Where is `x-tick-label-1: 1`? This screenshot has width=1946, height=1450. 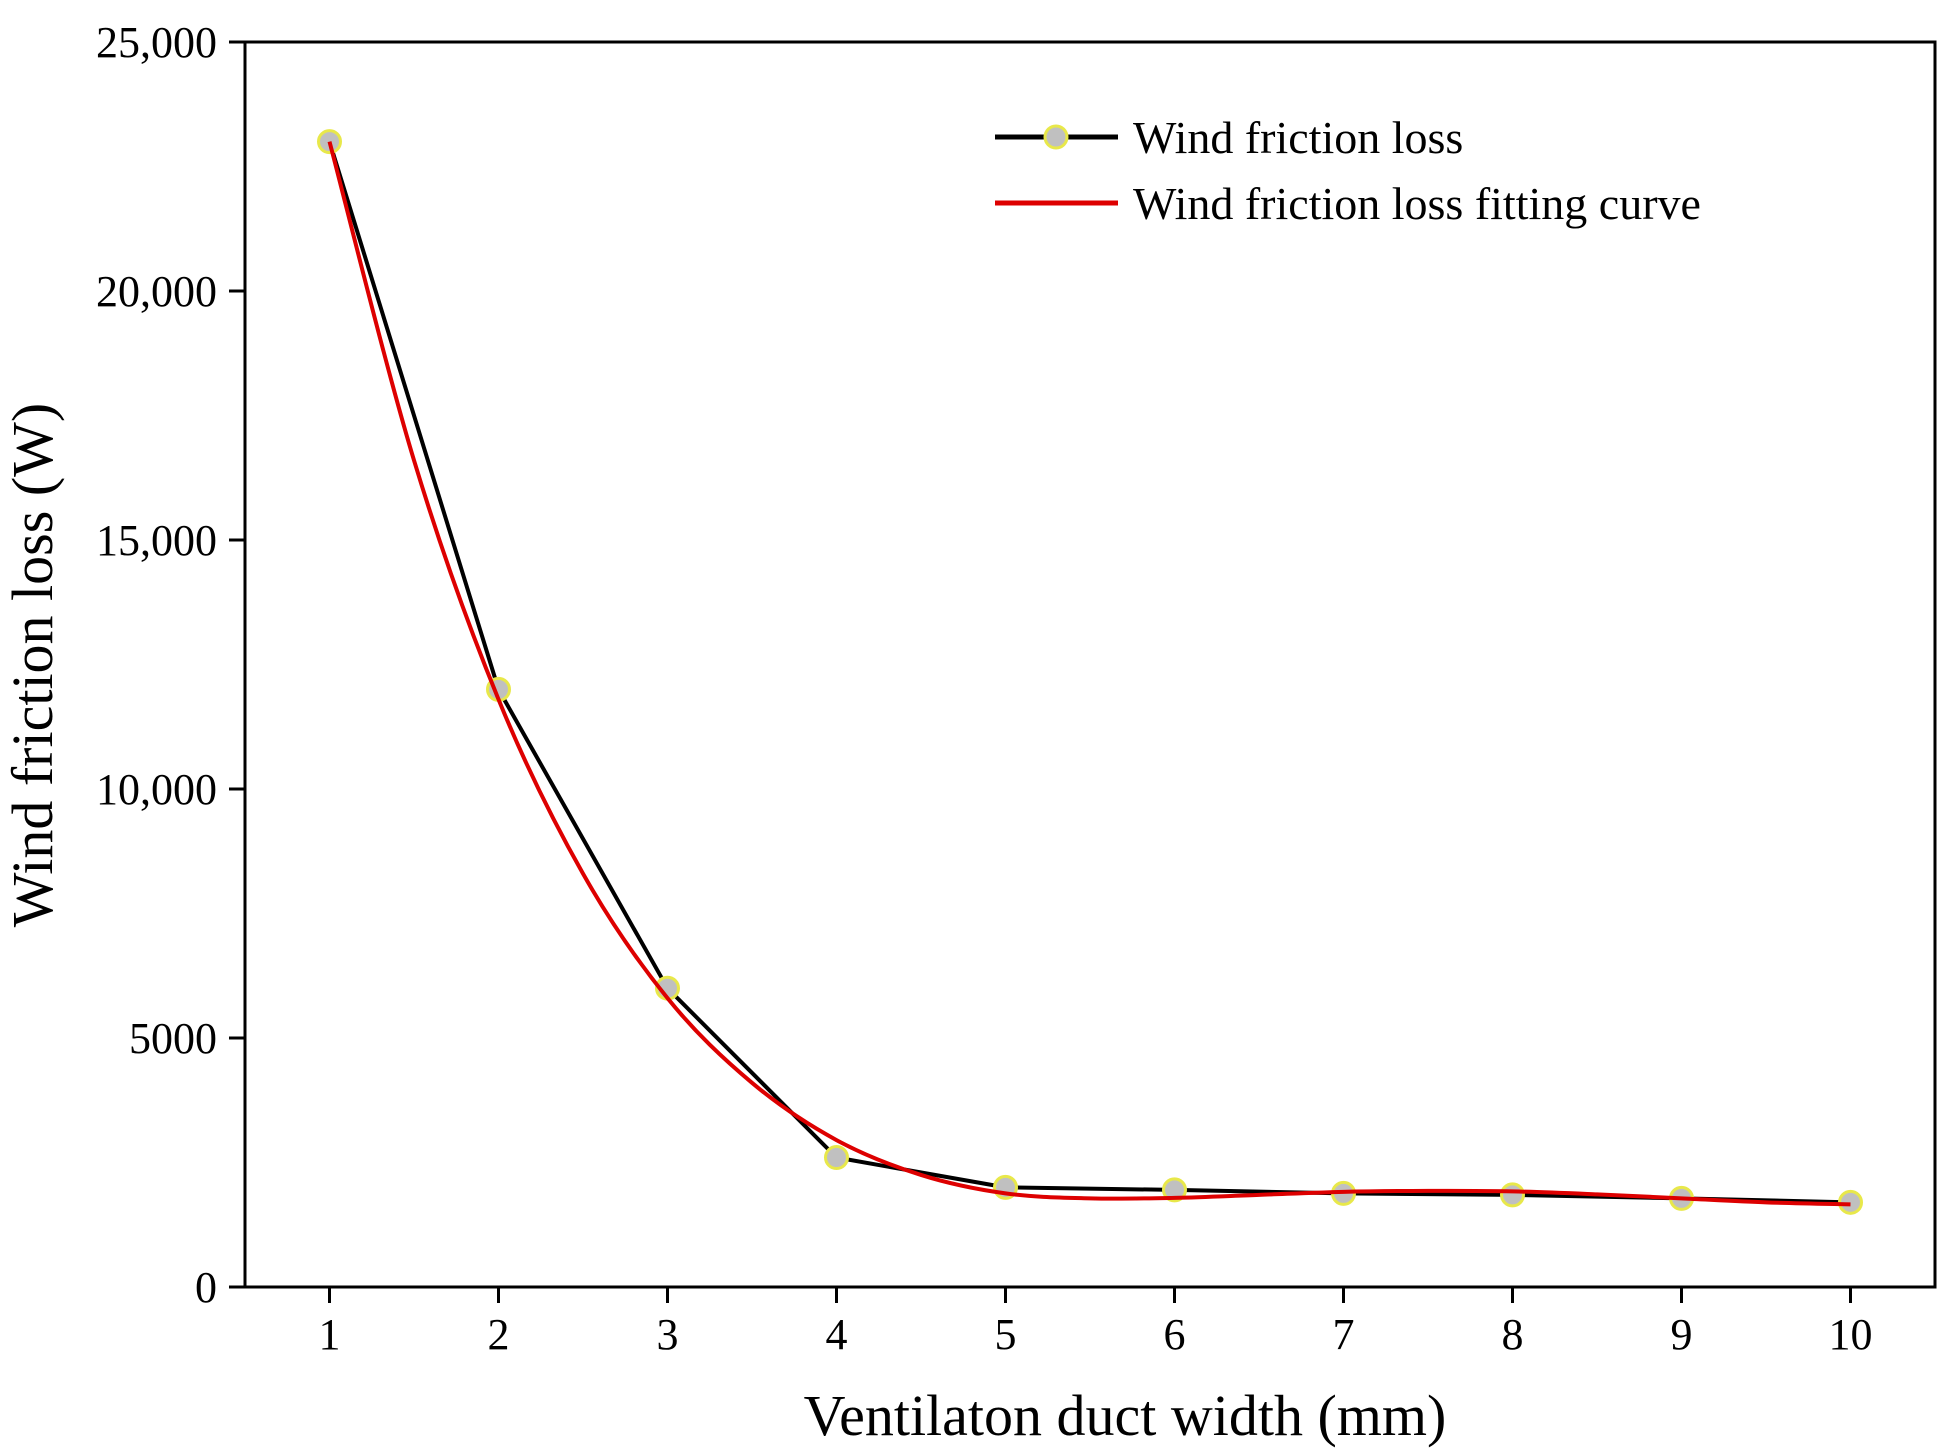
x-tick-label-1: 1 is located at coordinates (330, 1334).